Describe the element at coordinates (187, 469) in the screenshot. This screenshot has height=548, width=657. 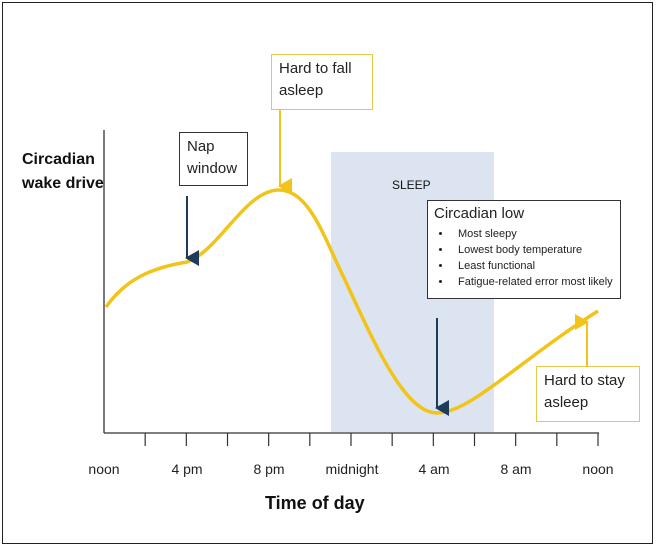
I see `x-tick-label: 4 pm` at that location.